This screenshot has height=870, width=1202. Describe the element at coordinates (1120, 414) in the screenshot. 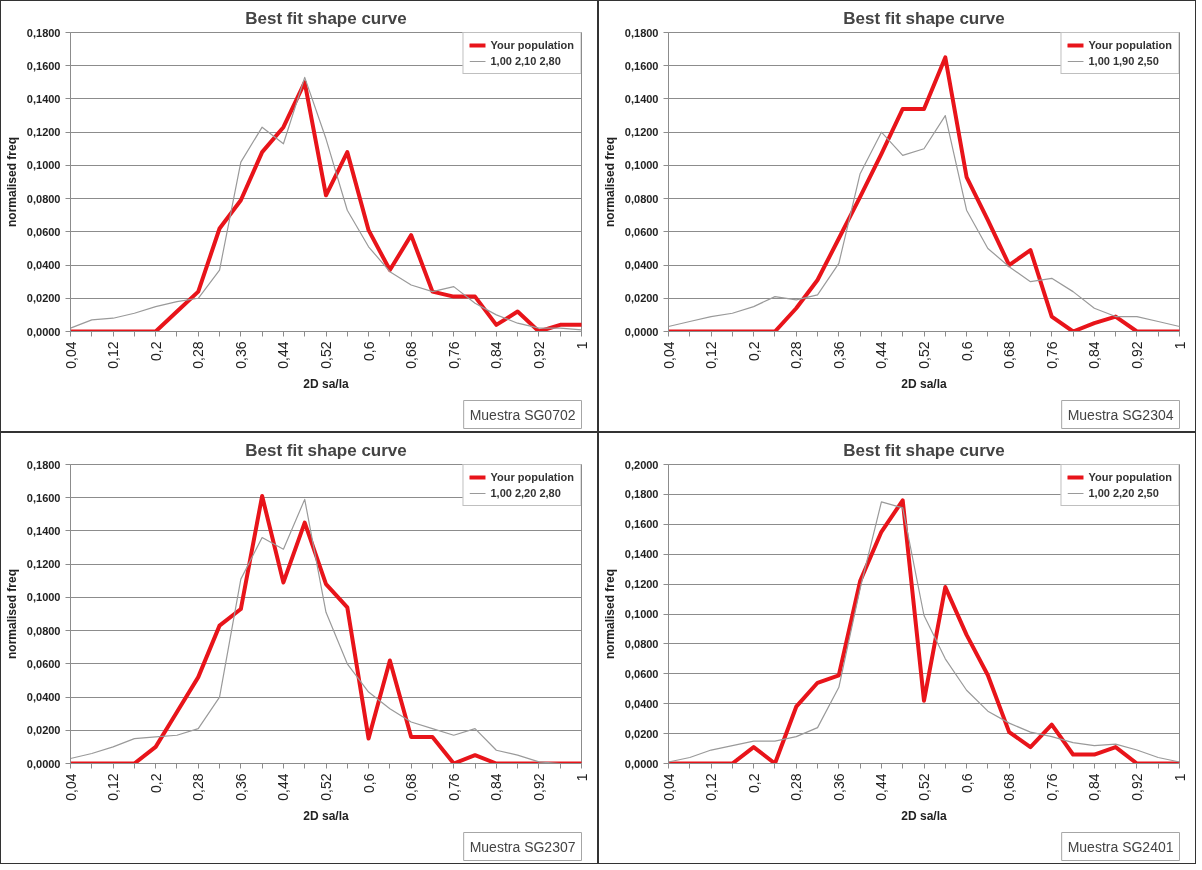

I see `text: Muestra SG2304` at that location.